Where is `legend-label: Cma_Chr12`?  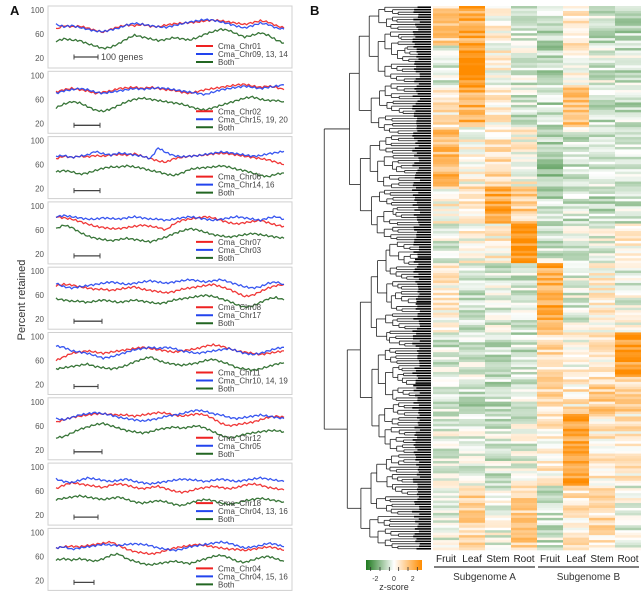 legend-label: Cma_Chr12 is located at coordinates (240, 438).